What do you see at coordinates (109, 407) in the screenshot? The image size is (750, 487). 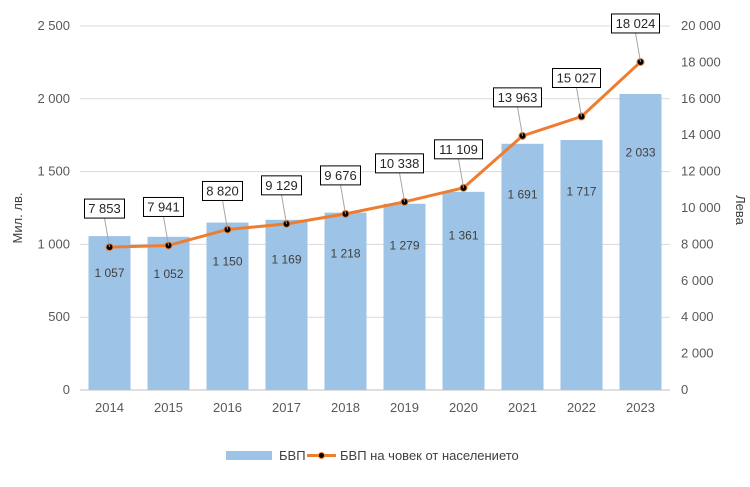 I see `x-tick-label: 2014` at bounding box center [109, 407].